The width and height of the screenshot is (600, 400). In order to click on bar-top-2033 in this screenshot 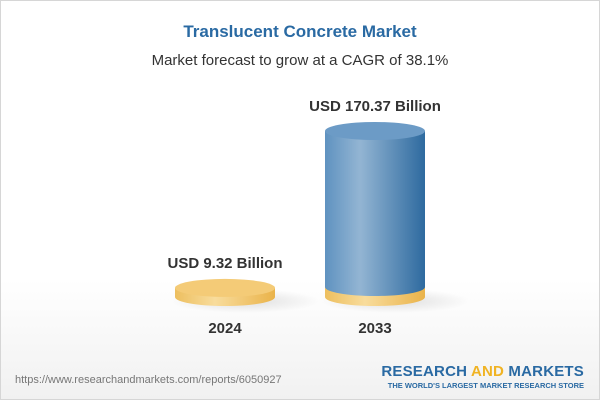, I will do `click(375, 131)`.